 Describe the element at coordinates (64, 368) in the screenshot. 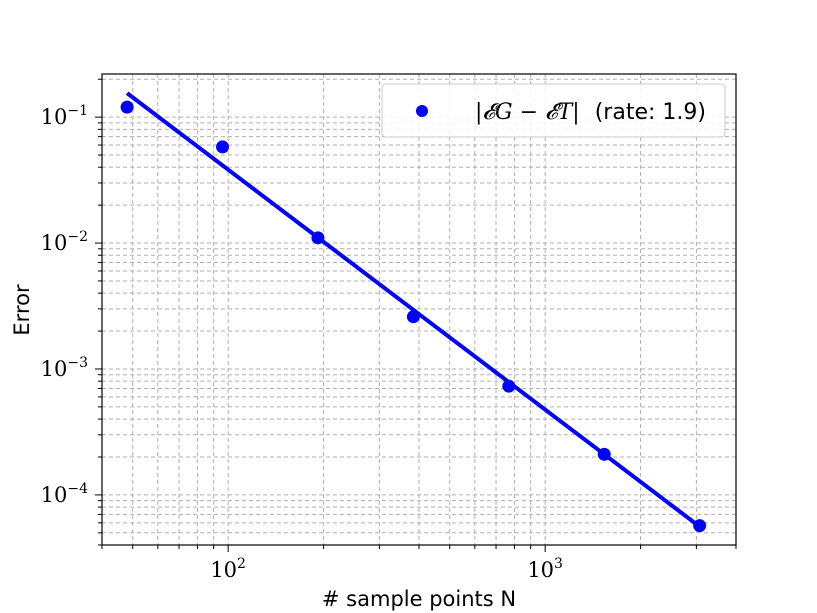

I see `y-tick-label: 10⁻³` at that location.